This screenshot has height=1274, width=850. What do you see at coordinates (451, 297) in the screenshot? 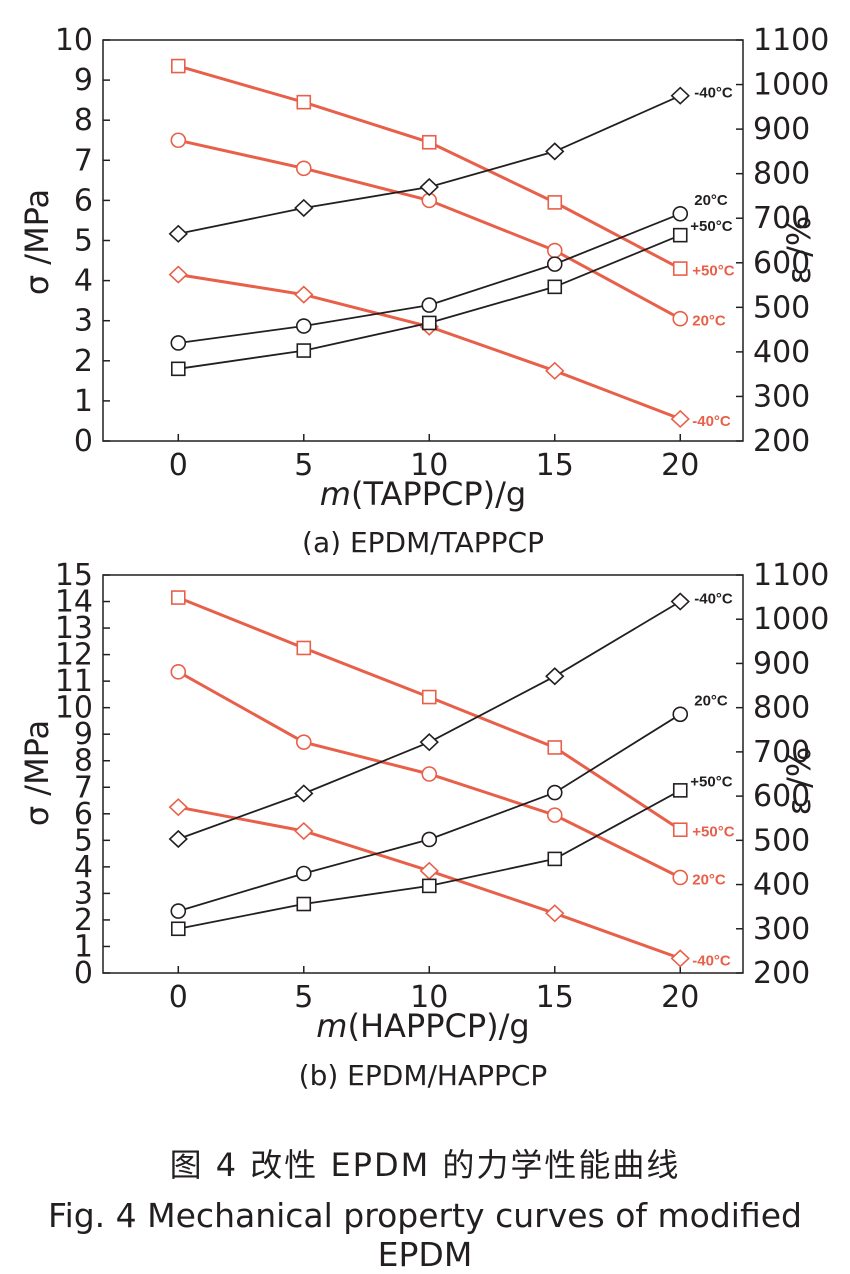
I see `series-strain-square: +50°C` at bounding box center [451, 297].